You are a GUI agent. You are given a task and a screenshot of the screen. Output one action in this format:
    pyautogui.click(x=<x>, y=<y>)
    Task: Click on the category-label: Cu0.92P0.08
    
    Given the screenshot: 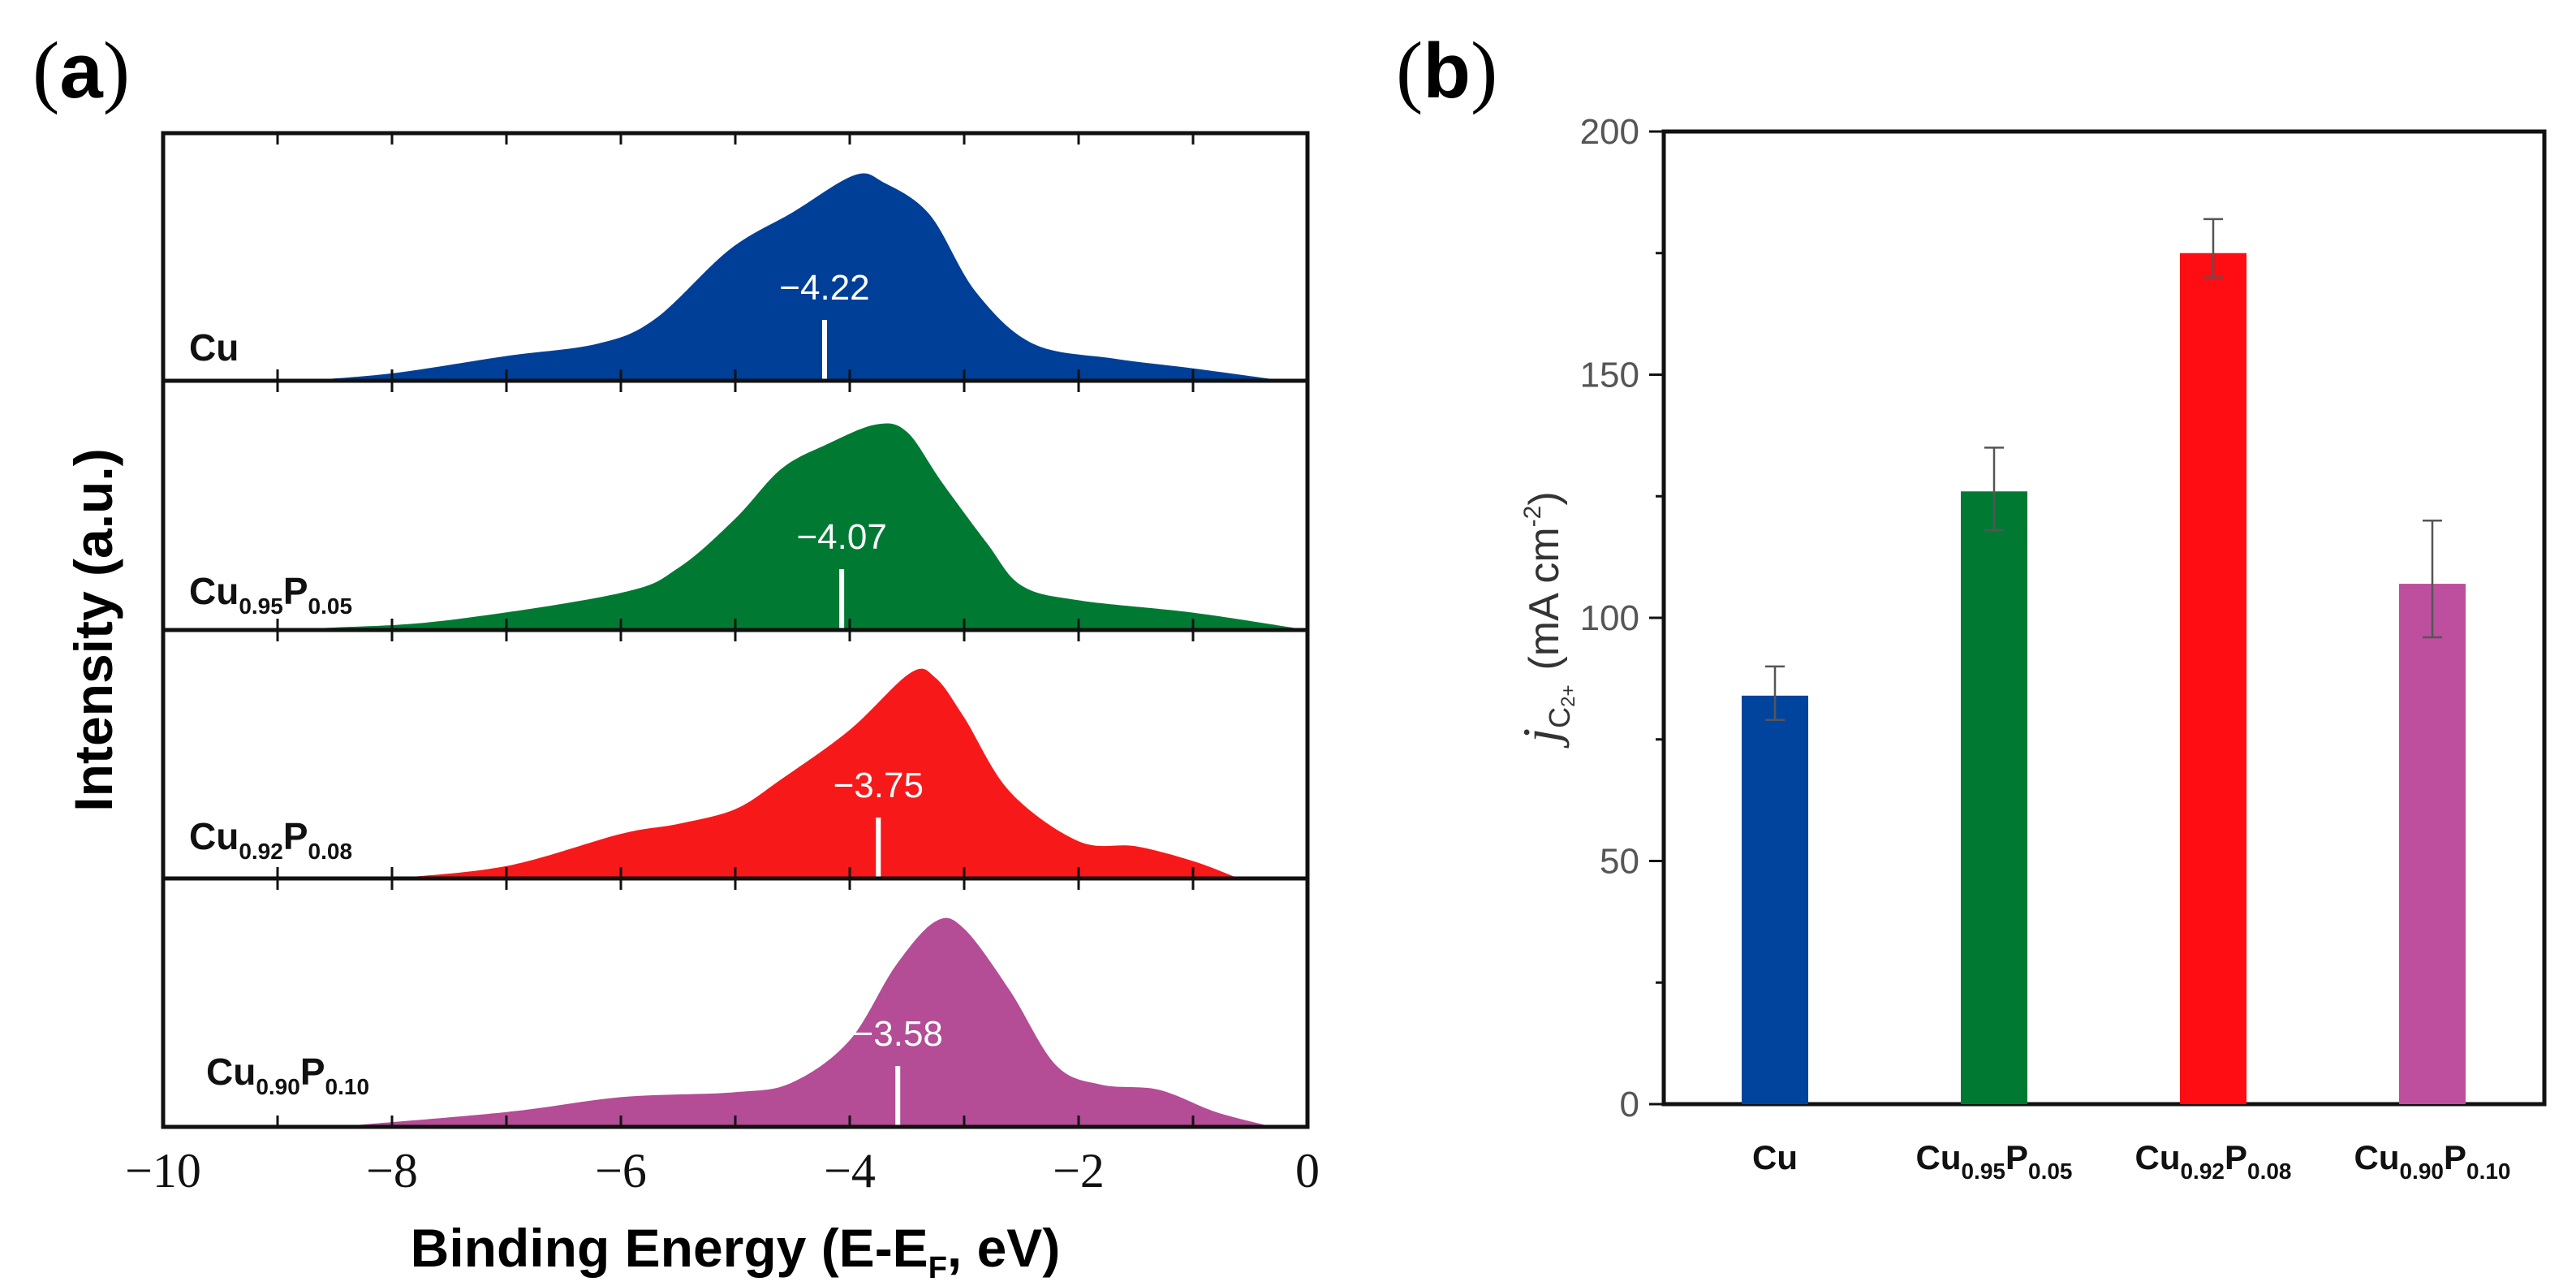 What is the action you would take?
    pyautogui.click(x=2213, y=1161)
    